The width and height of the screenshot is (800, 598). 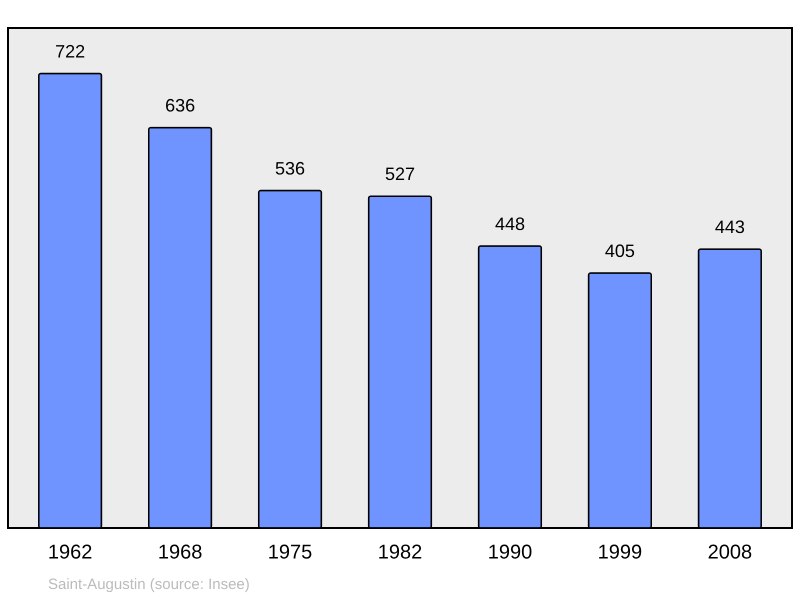 What do you see at coordinates (400, 174) in the screenshot?
I see `data-label: 527` at bounding box center [400, 174].